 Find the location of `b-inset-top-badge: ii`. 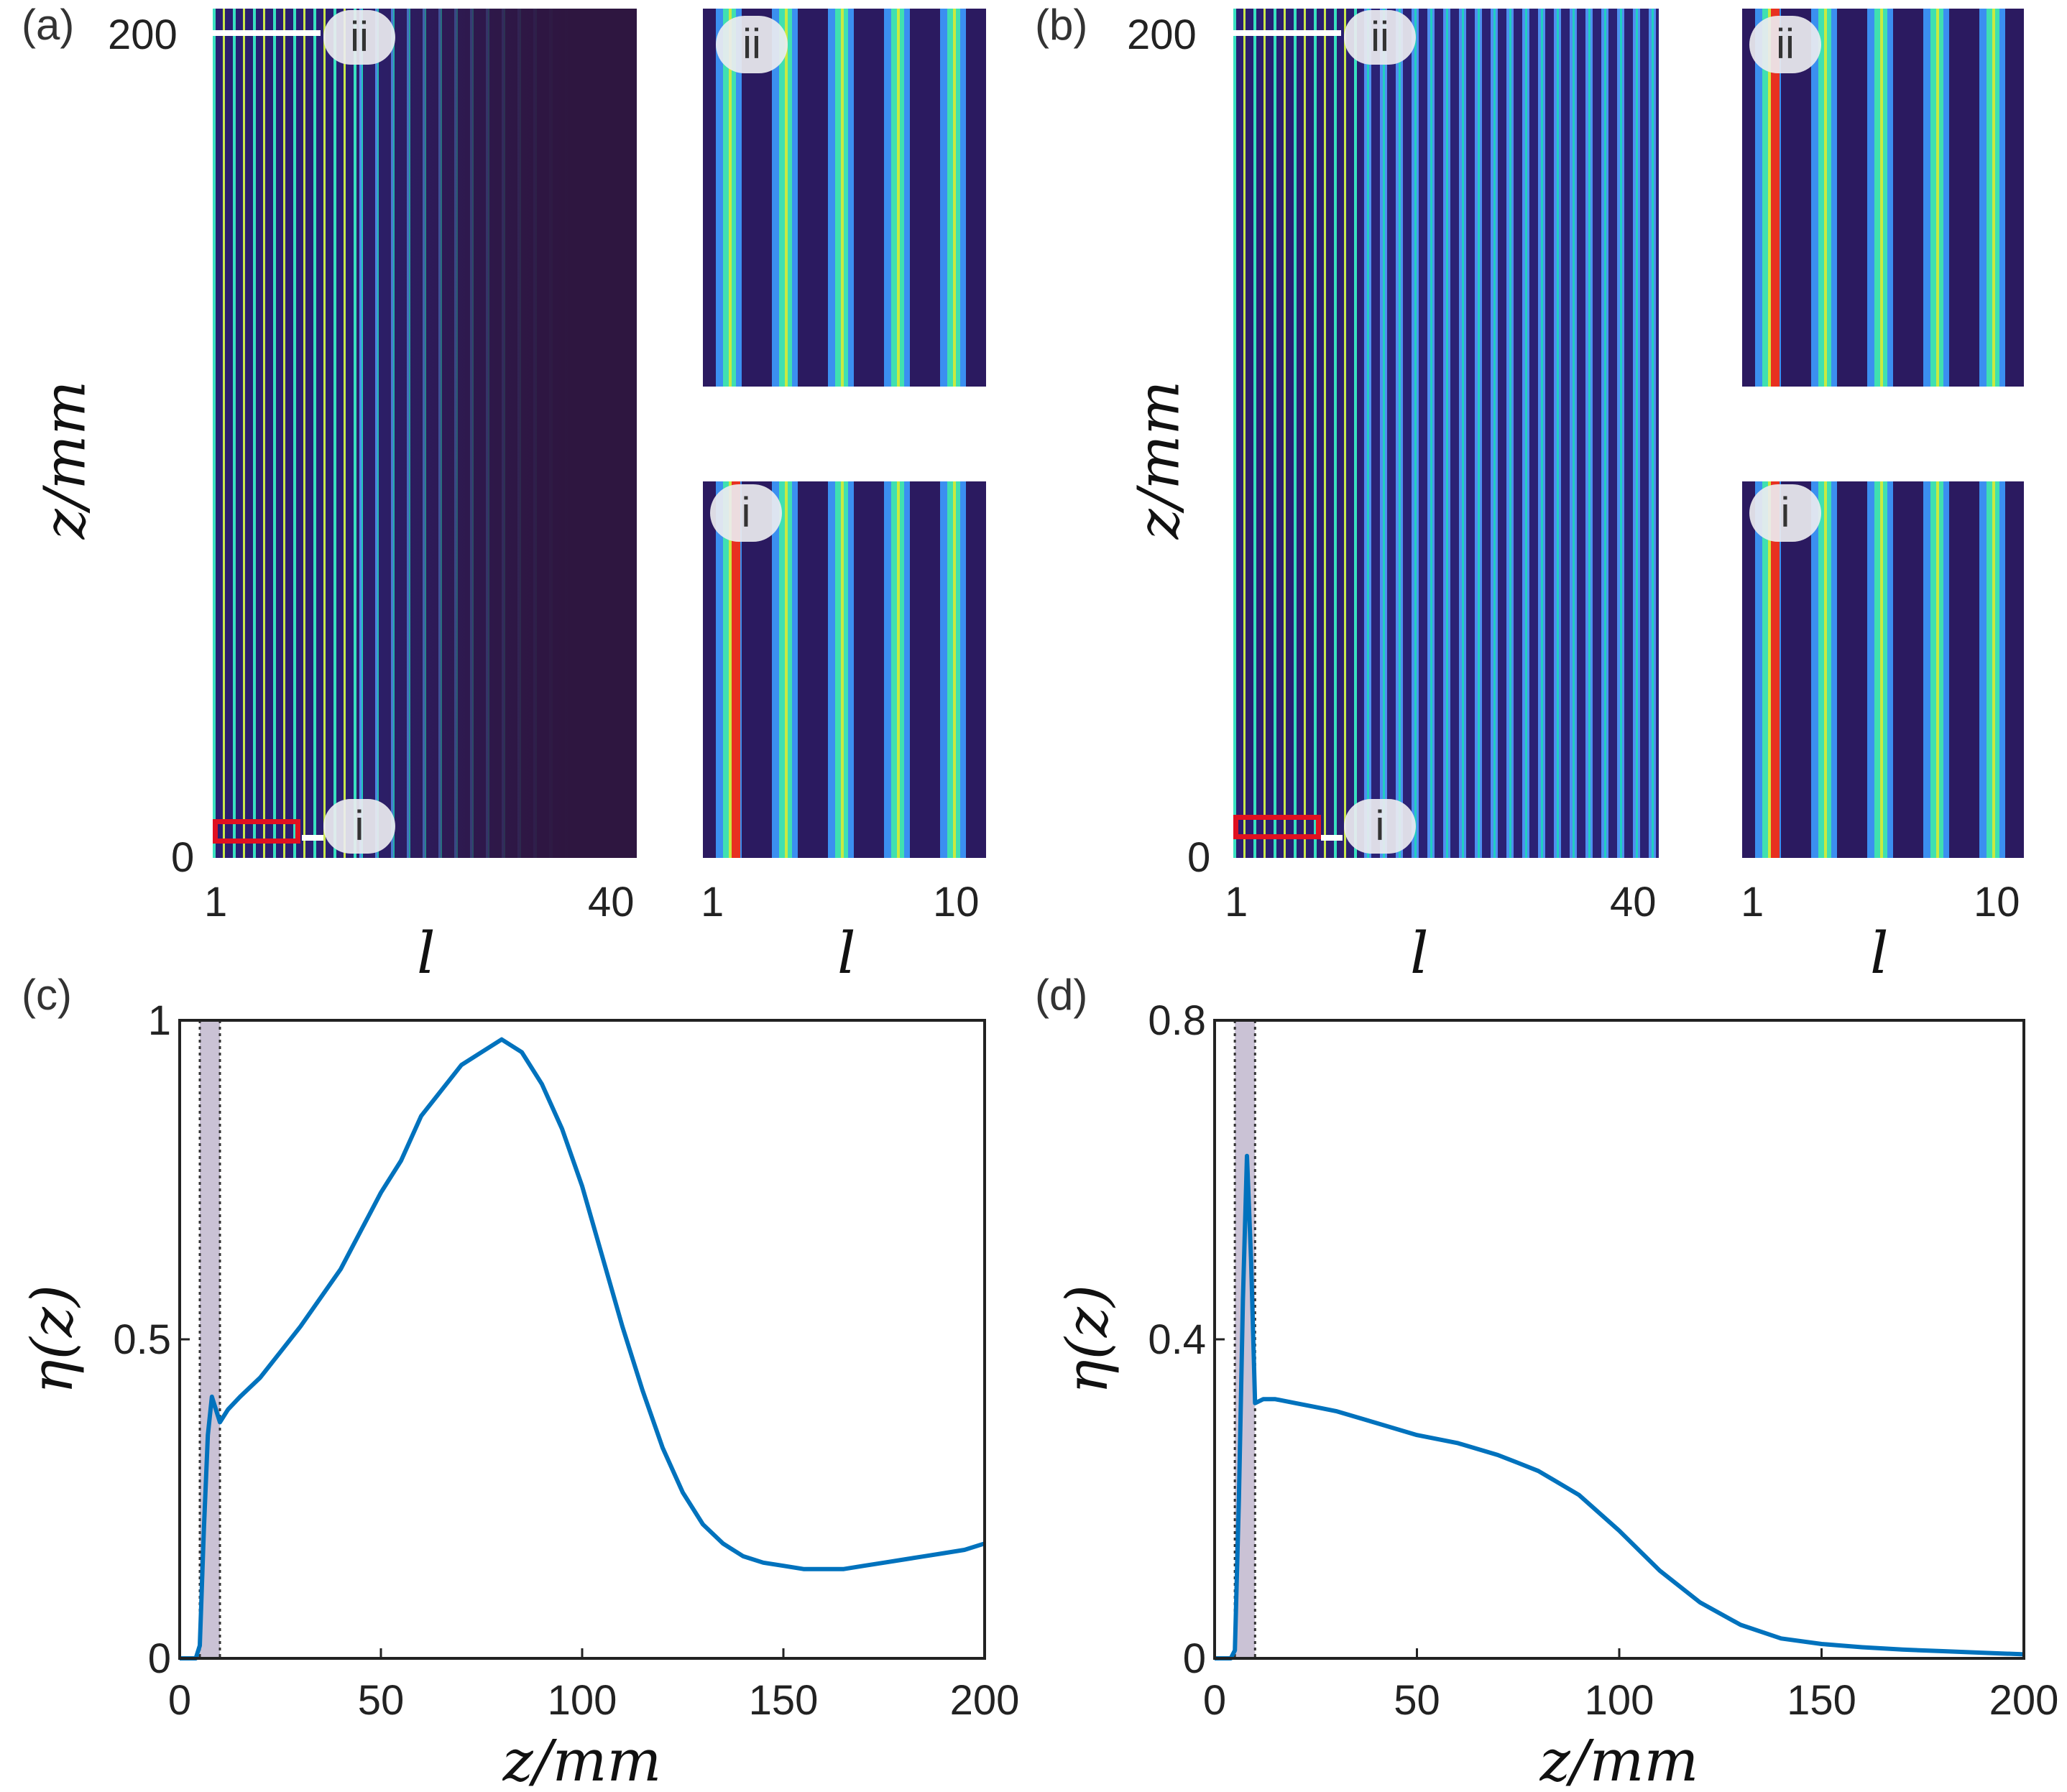

b-inset-top-badge: ii is located at coordinates (1785, 44).